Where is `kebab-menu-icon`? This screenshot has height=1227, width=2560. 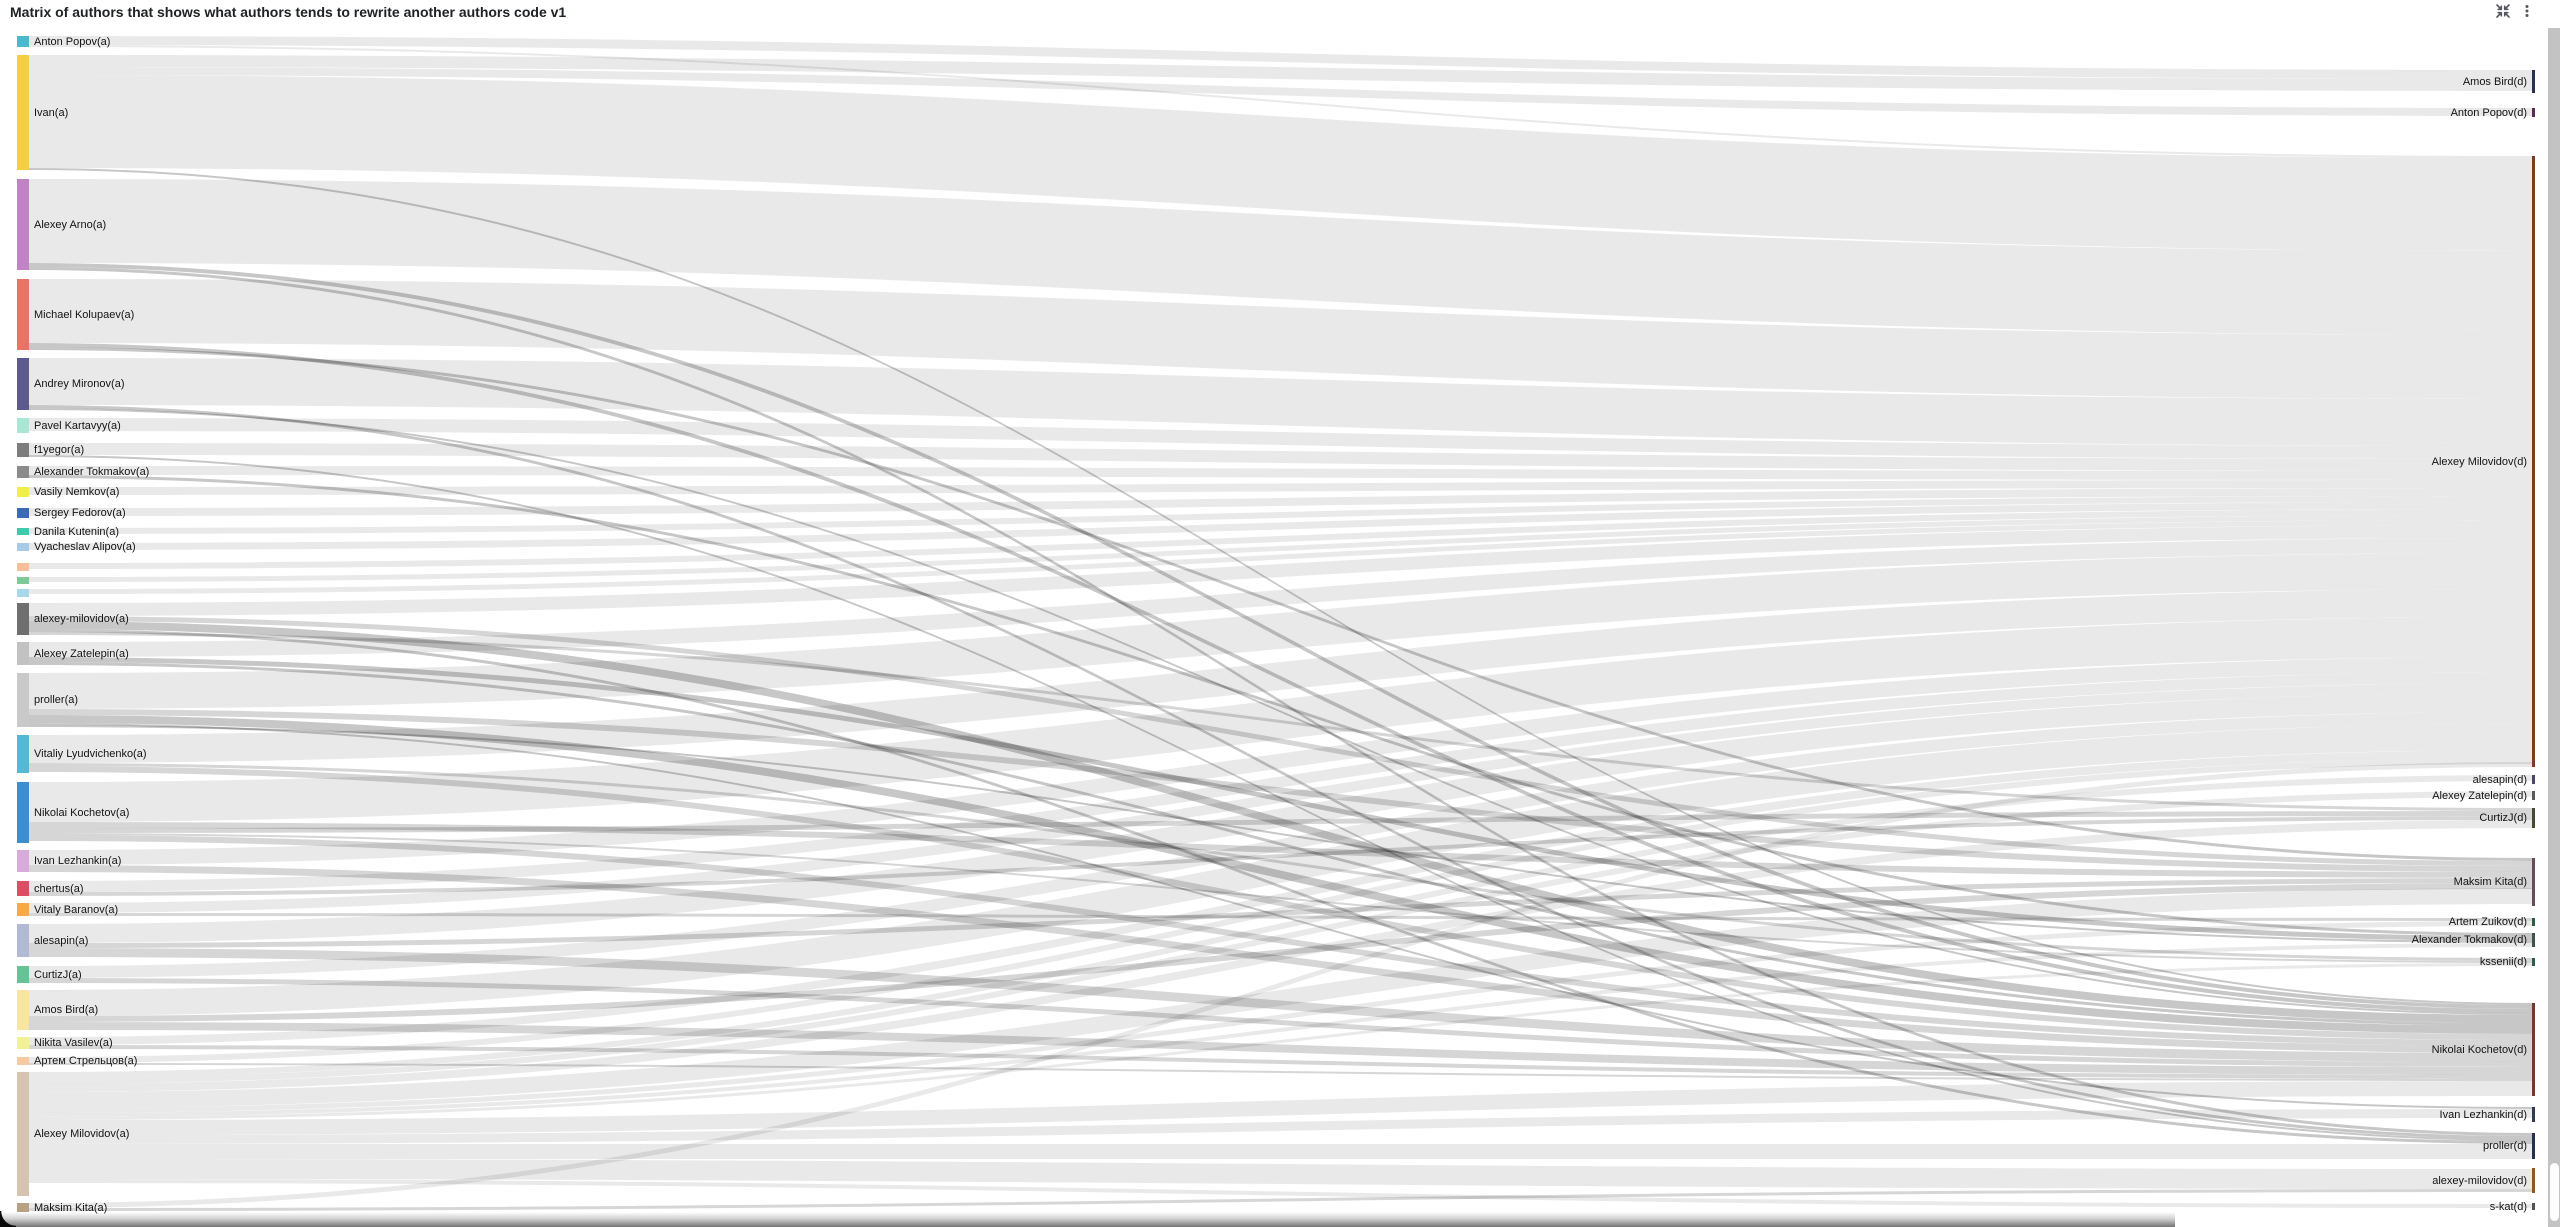 kebab-menu-icon is located at coordinates (2527, 11).